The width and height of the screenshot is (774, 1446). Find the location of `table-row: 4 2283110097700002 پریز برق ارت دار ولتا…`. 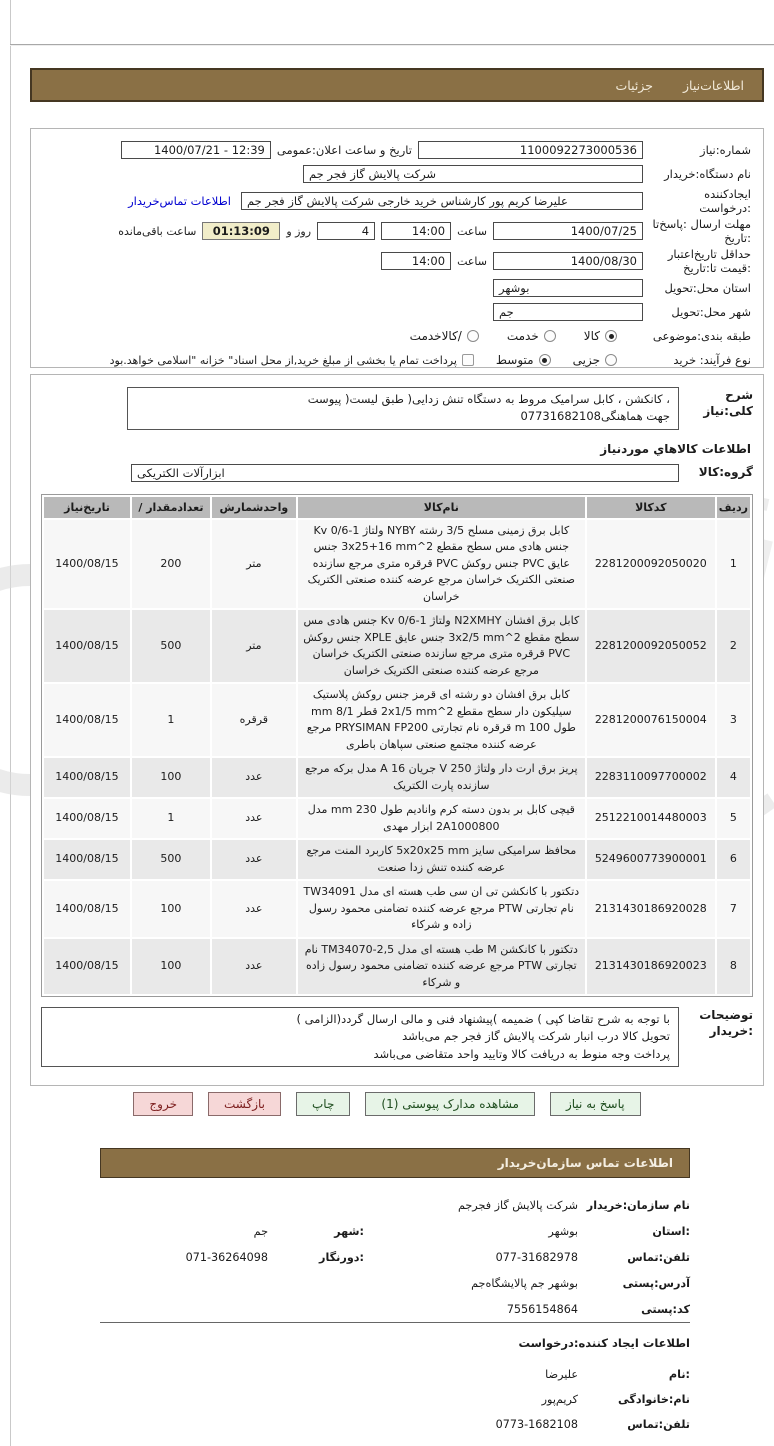

table-row: 4 2283110097700002 پریز برق ارت دار ولتا… is located at coordinates (397, 777).